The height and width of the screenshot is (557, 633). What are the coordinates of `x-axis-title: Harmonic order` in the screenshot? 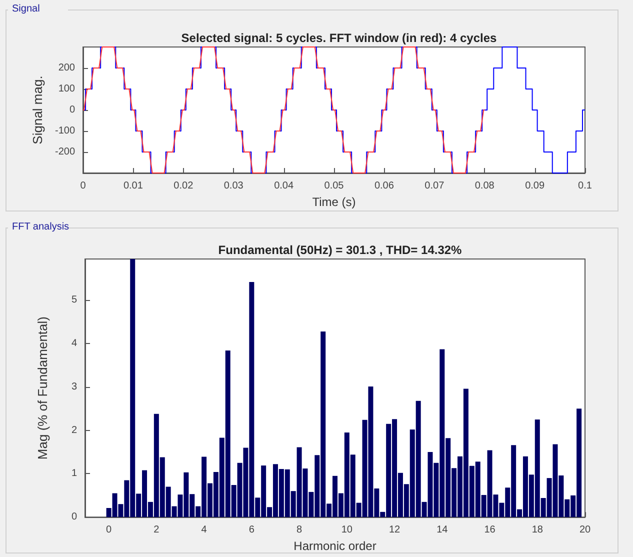 It's located at (335, 546).